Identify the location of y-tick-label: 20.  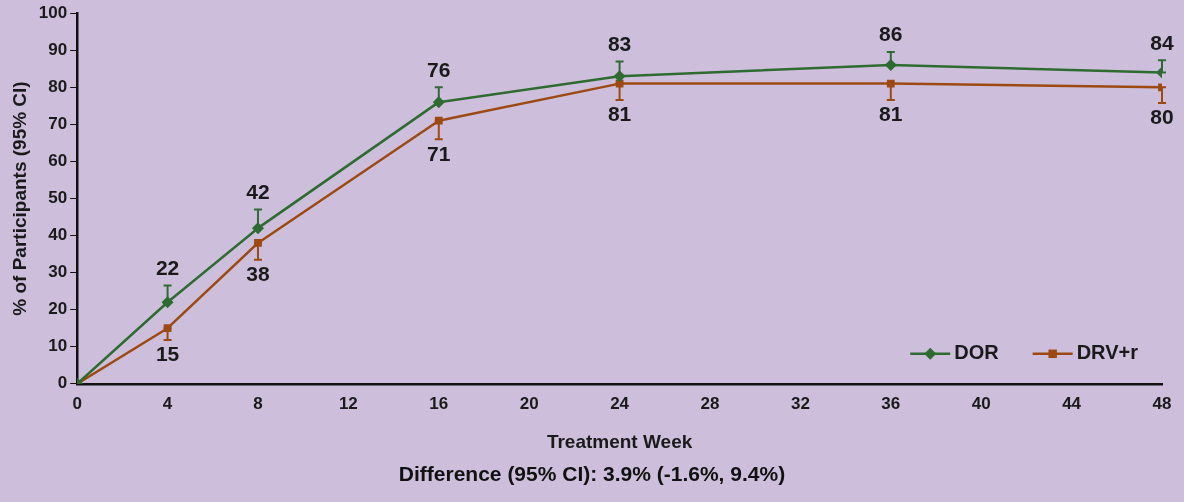
(58, 309).